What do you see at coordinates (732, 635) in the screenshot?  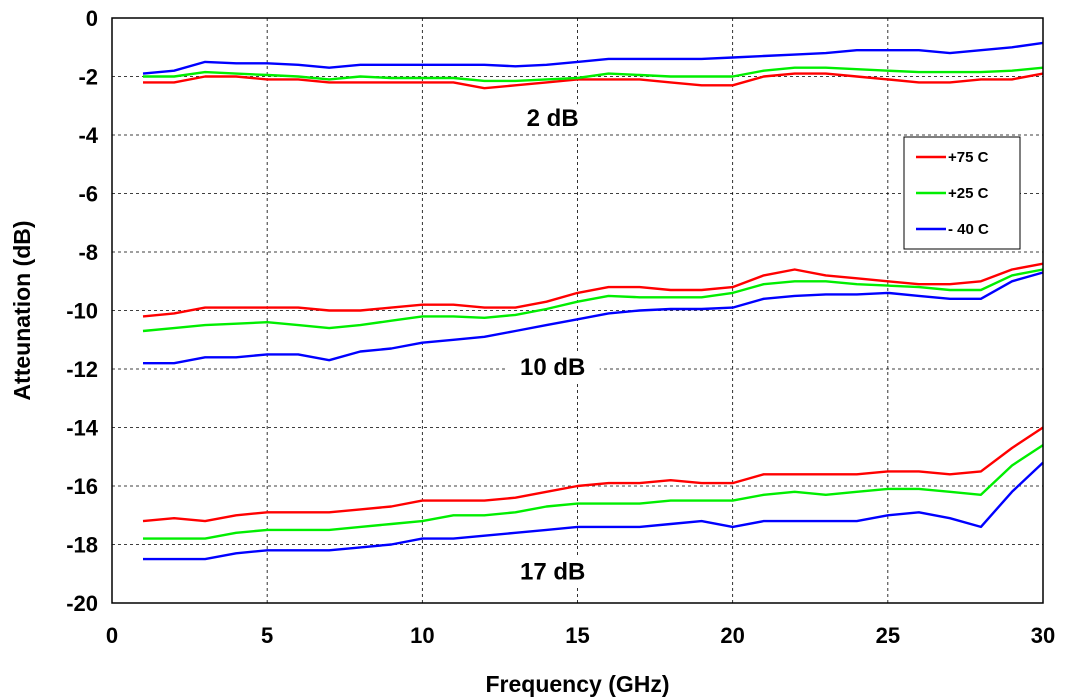 I see `x-tick-label: 20` at bounding box center [732, 635].